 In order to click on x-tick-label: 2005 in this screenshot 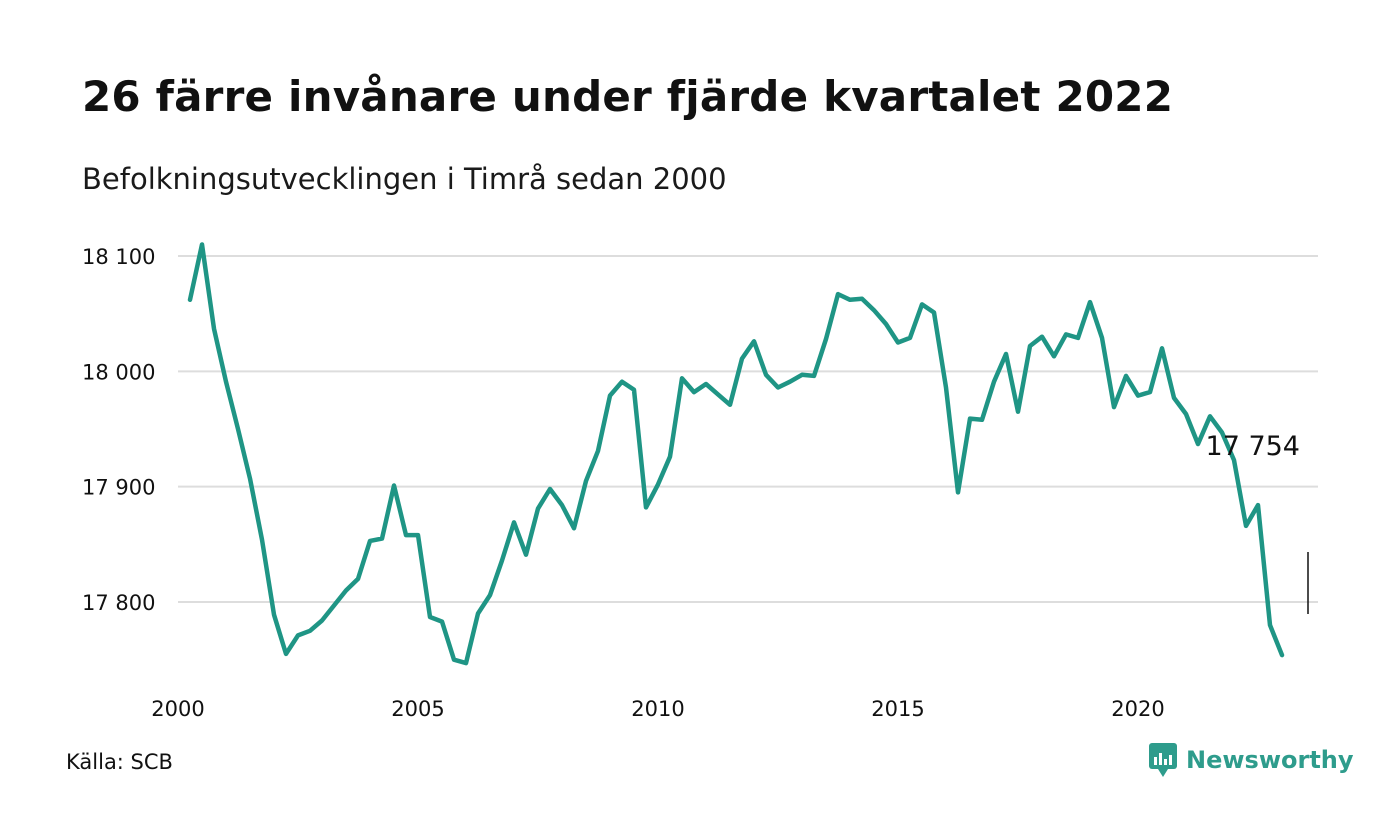, I will do `click(417, 709)`.